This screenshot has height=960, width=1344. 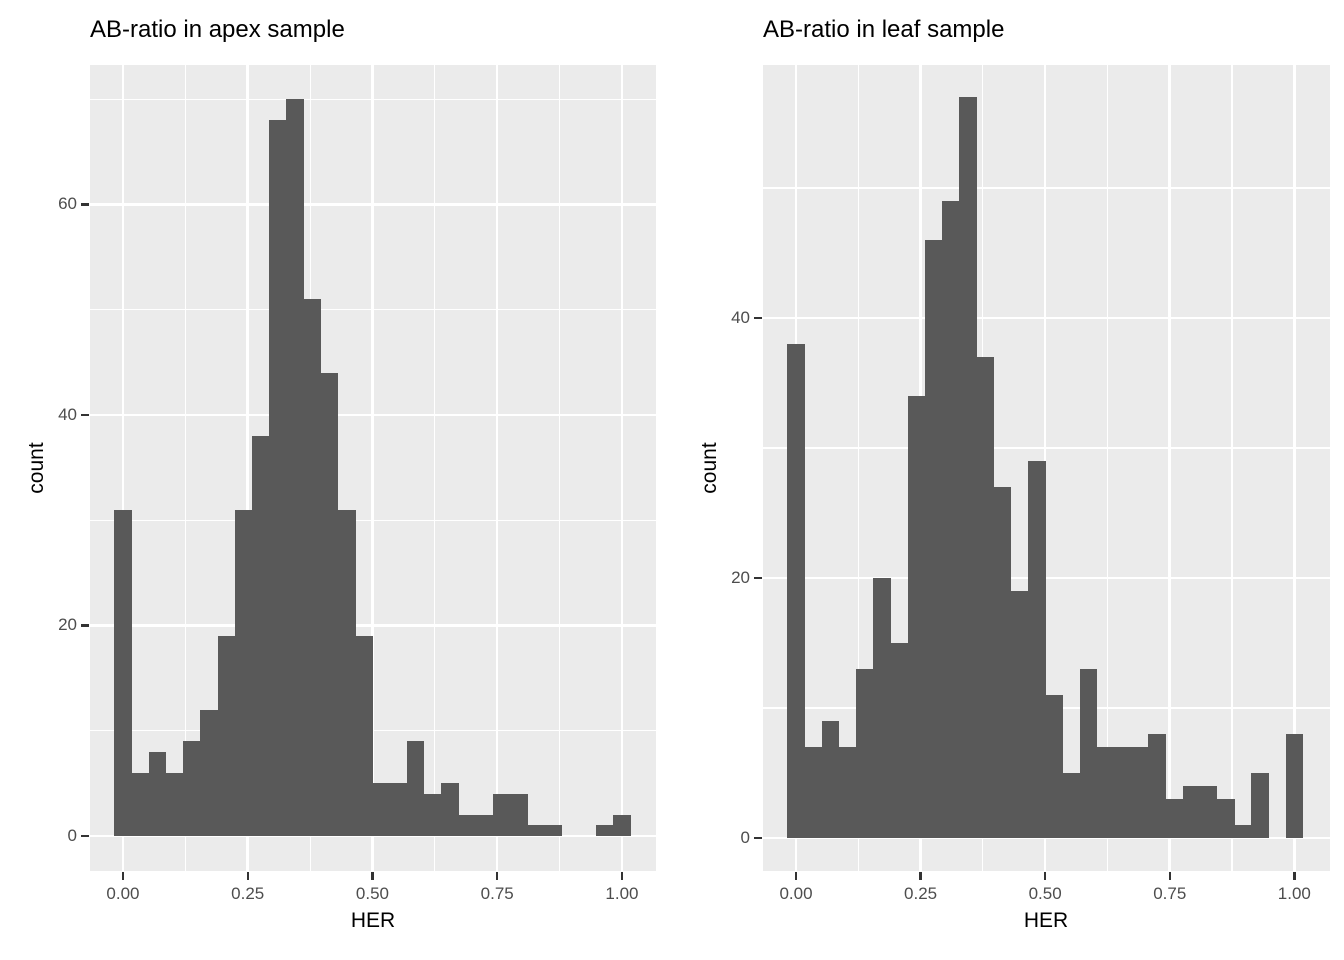 I want to click on leaf-y-axis-title: count, so click(x=709, y=468).